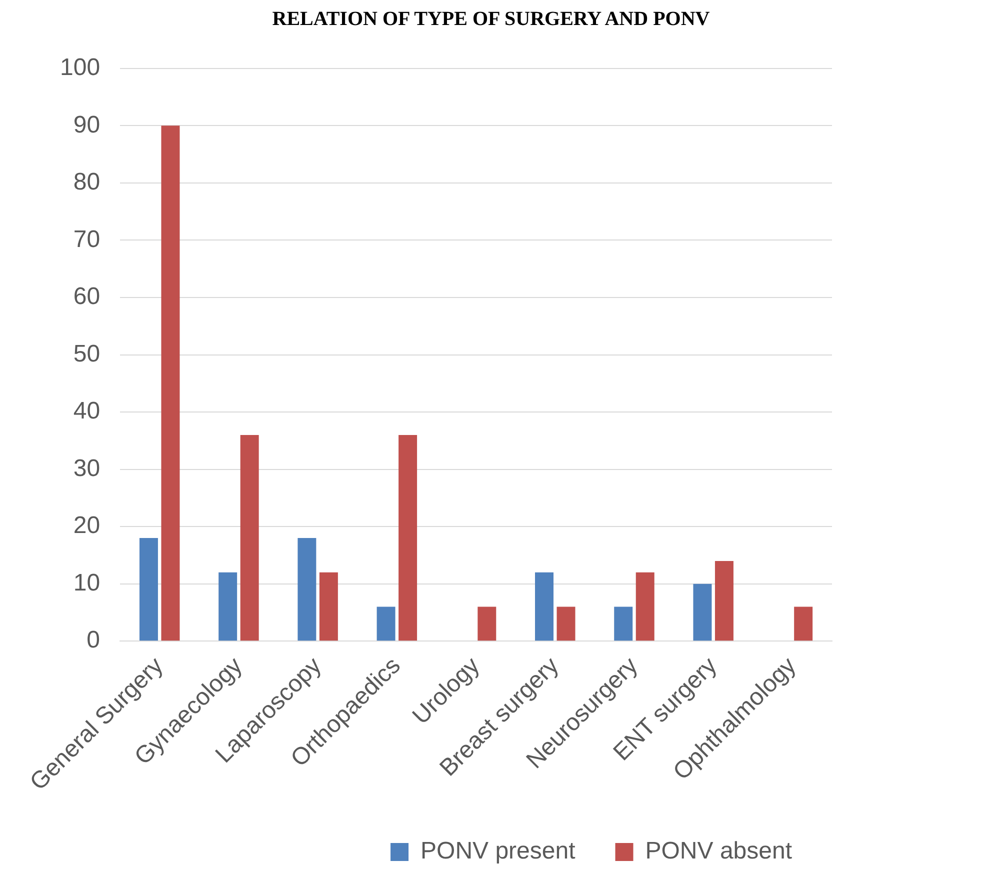 This screenshot has width=982, height=894. I want to click on y-tick-label: 10, so click(86, 582).